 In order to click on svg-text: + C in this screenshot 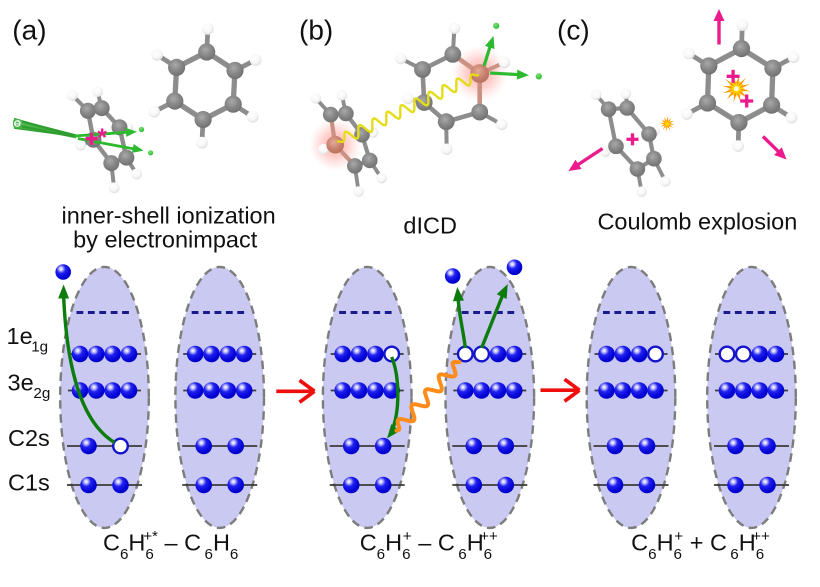, I will do `click(705, 543)`.